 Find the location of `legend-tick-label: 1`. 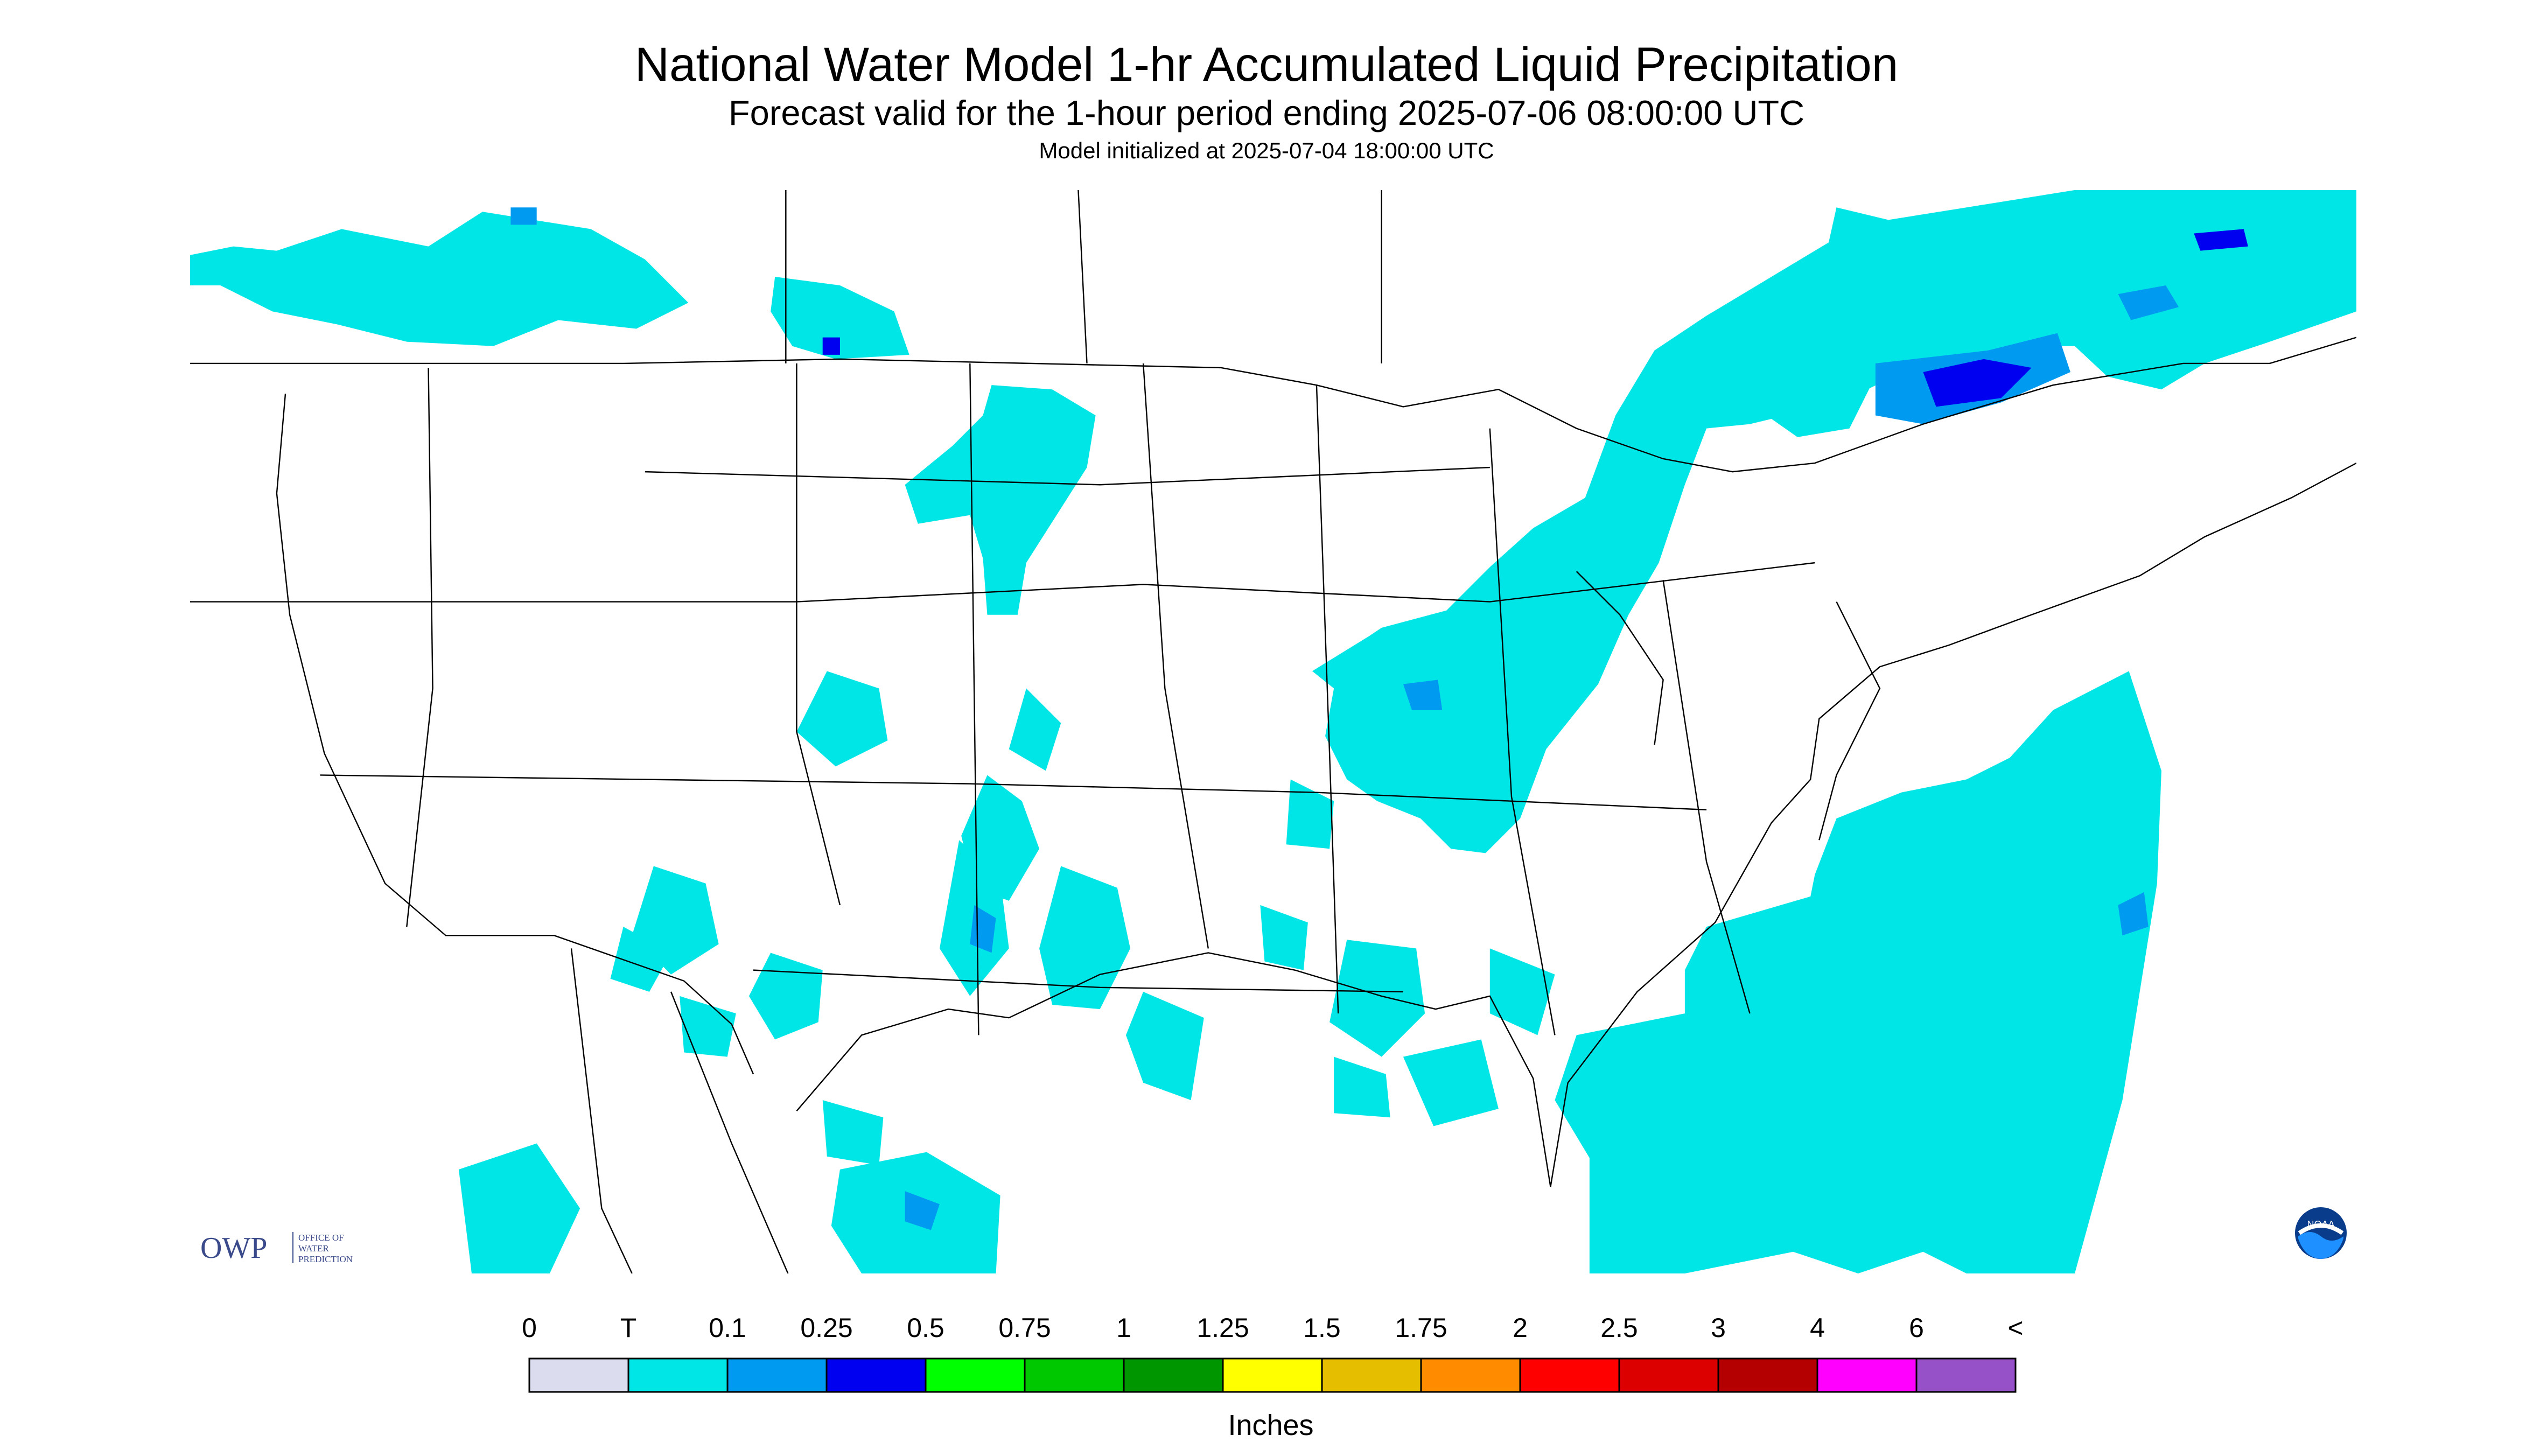

legend-tick-label: 1 is located at coordinates (1123, 1328).